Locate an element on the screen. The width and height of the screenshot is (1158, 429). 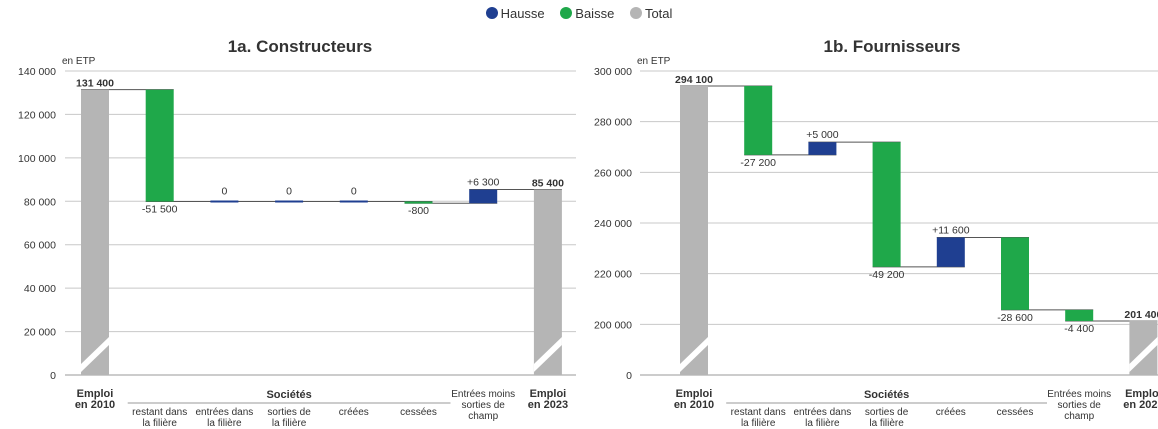
legend-item-baisse: Baisse is located at coordinates (587, 13).